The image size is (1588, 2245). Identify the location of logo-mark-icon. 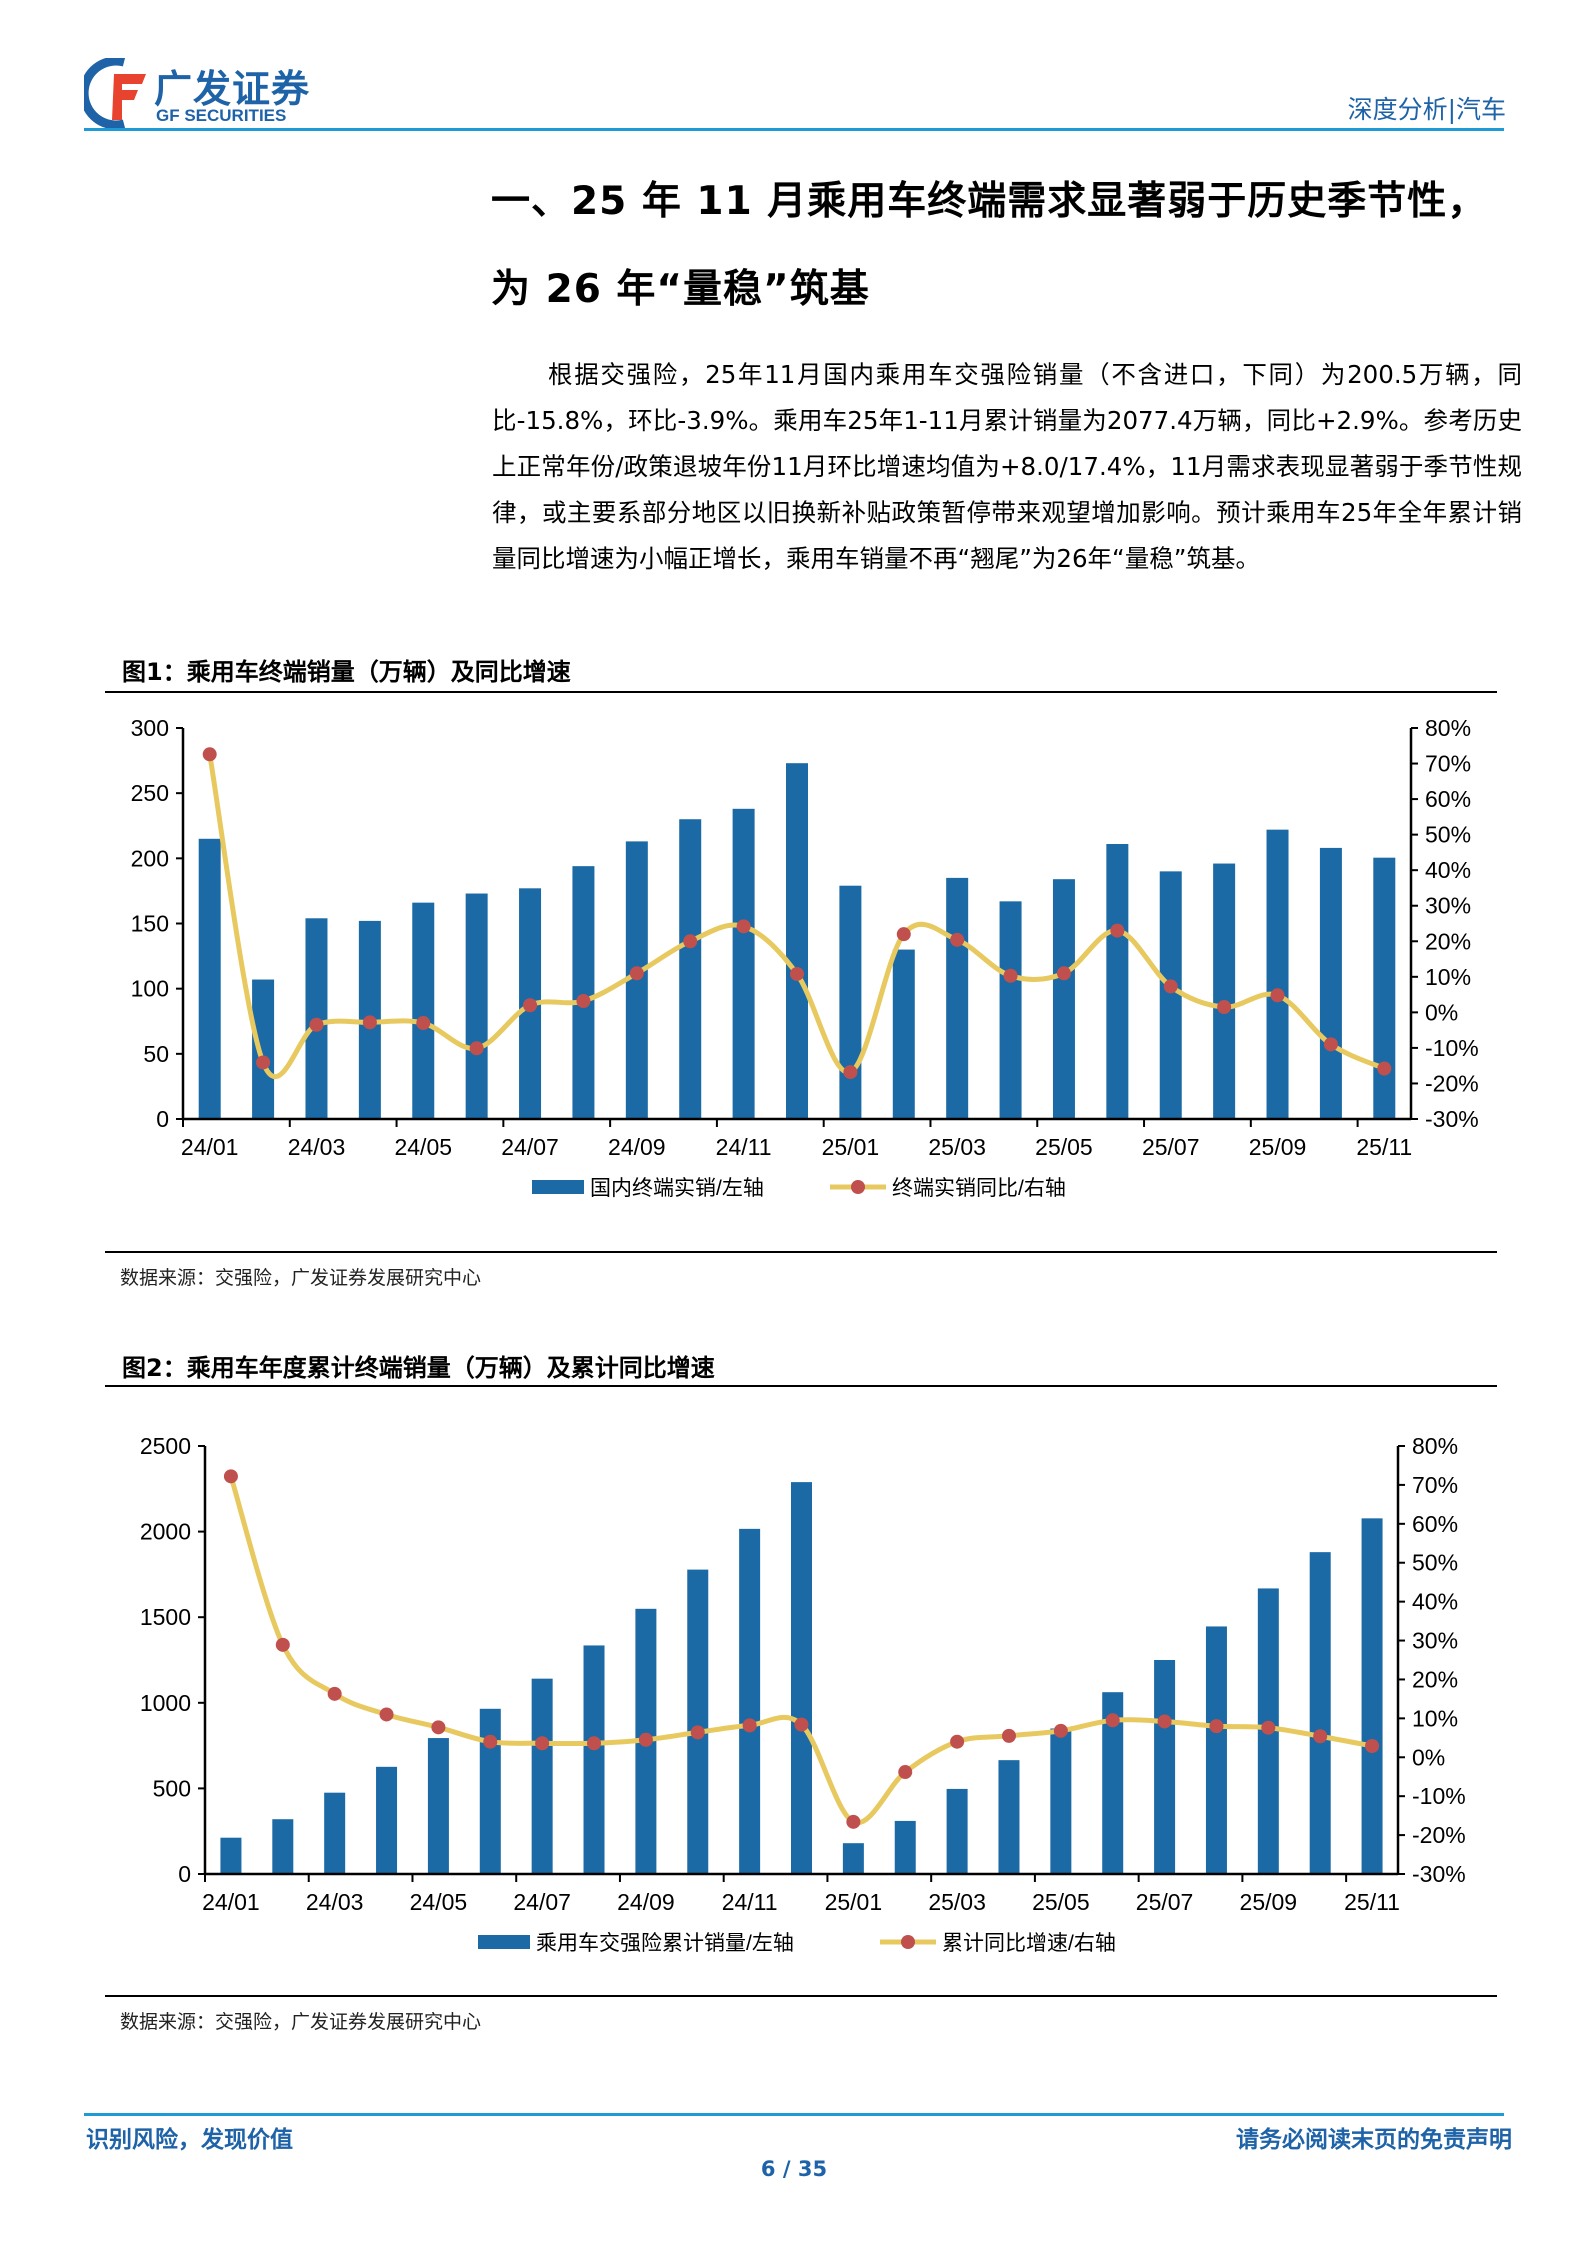
(115, 93).